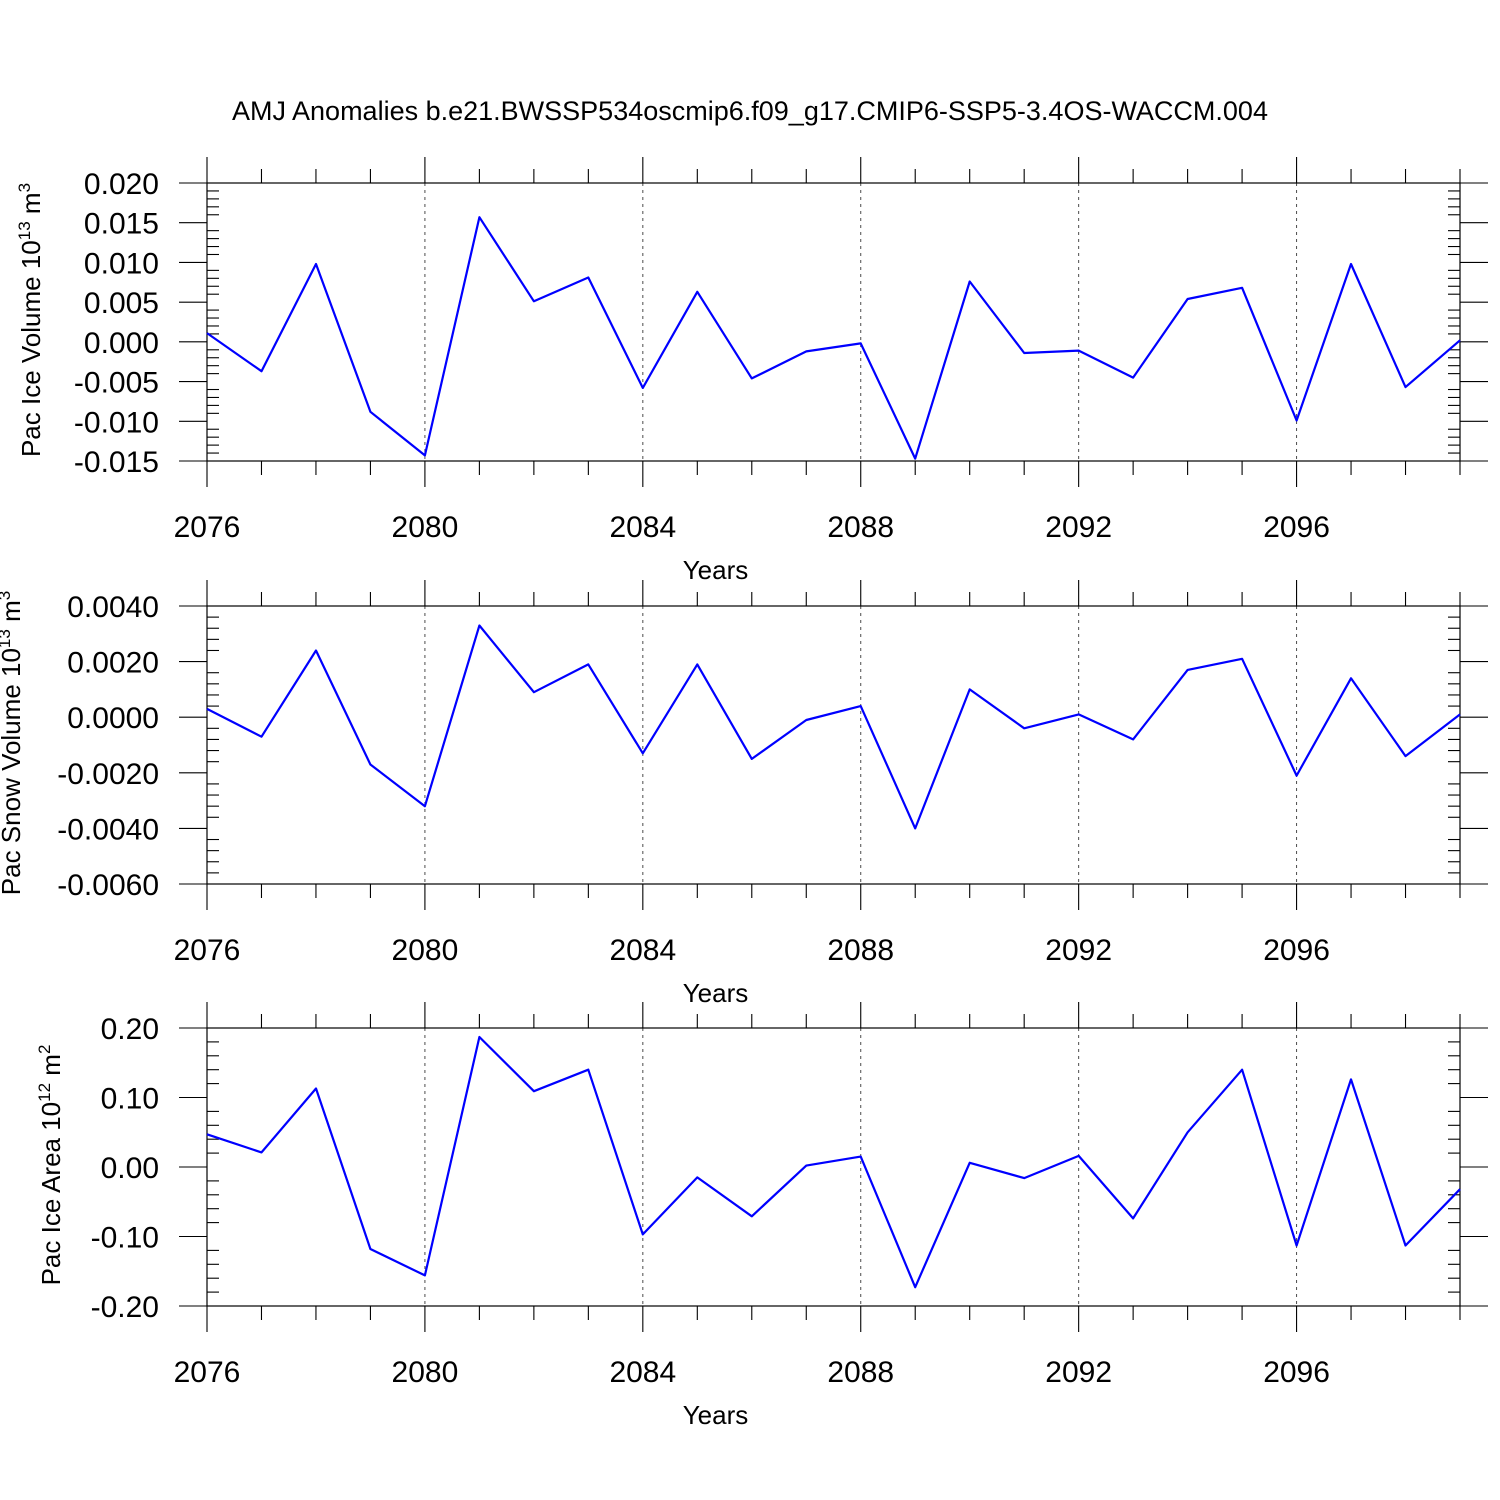  What do you see at coordinates (113, 607) in the screenshot?
I see `y-tick-label: 0.0040` at bounding box center [113, 607].